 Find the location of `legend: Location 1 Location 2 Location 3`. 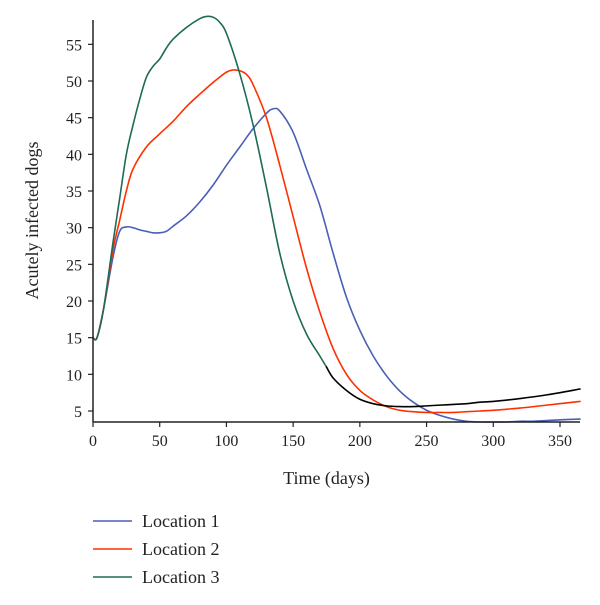

legend: Location 1 Location 2 Location 3 is located at coordinates (156, 549).